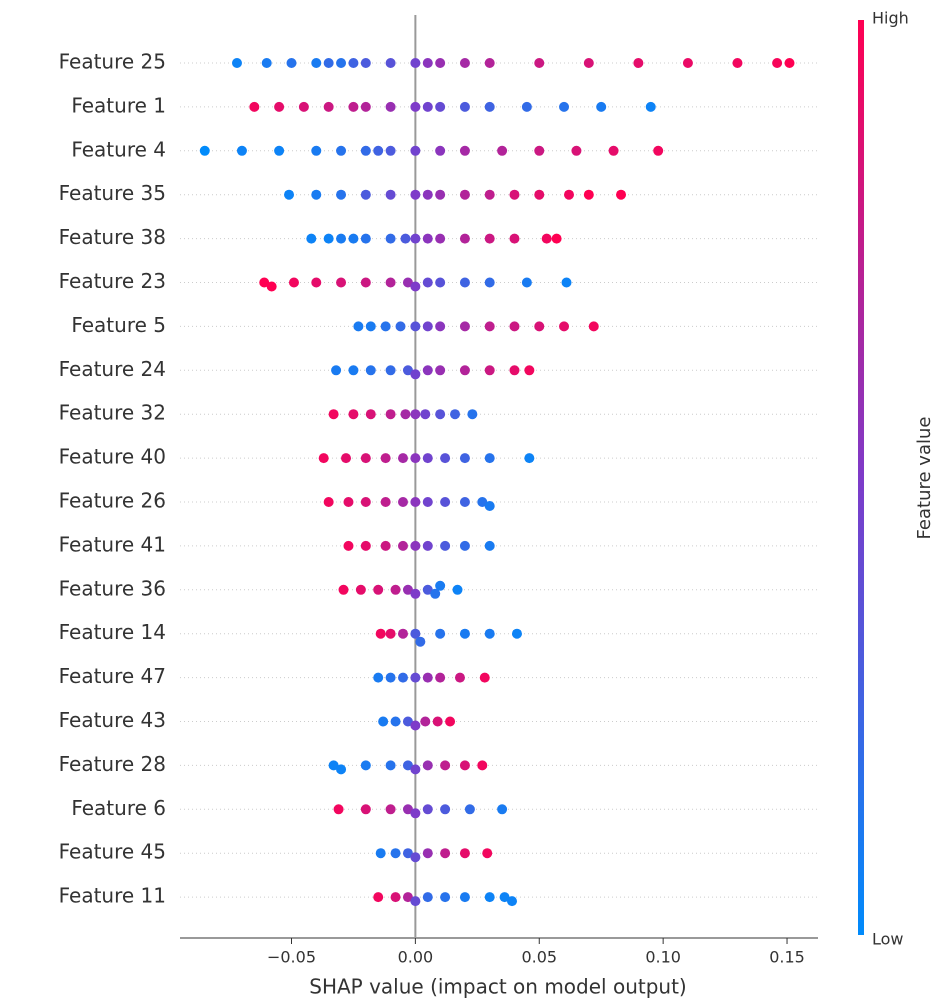  I want to click on y-tick-label: Feature 47, so click(112, 676).